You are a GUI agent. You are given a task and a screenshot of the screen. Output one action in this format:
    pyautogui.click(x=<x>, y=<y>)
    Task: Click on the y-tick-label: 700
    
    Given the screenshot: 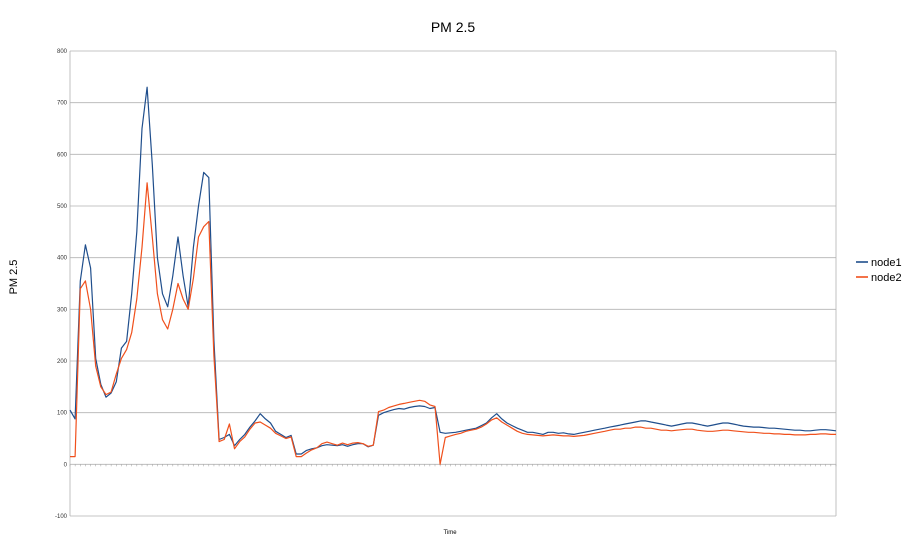 What is the action you would take?
    pyautogui.click(x=62, y=104)
    